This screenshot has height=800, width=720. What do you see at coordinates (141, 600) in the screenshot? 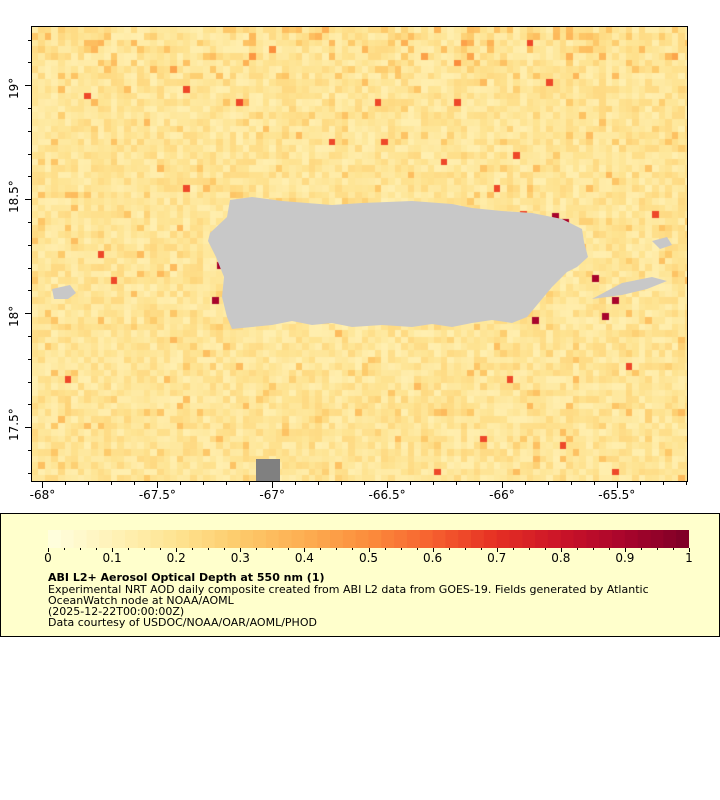
I see `legend-line-2: OceanWatch node at NOAA/AOML` at bounding box center [141, 600].